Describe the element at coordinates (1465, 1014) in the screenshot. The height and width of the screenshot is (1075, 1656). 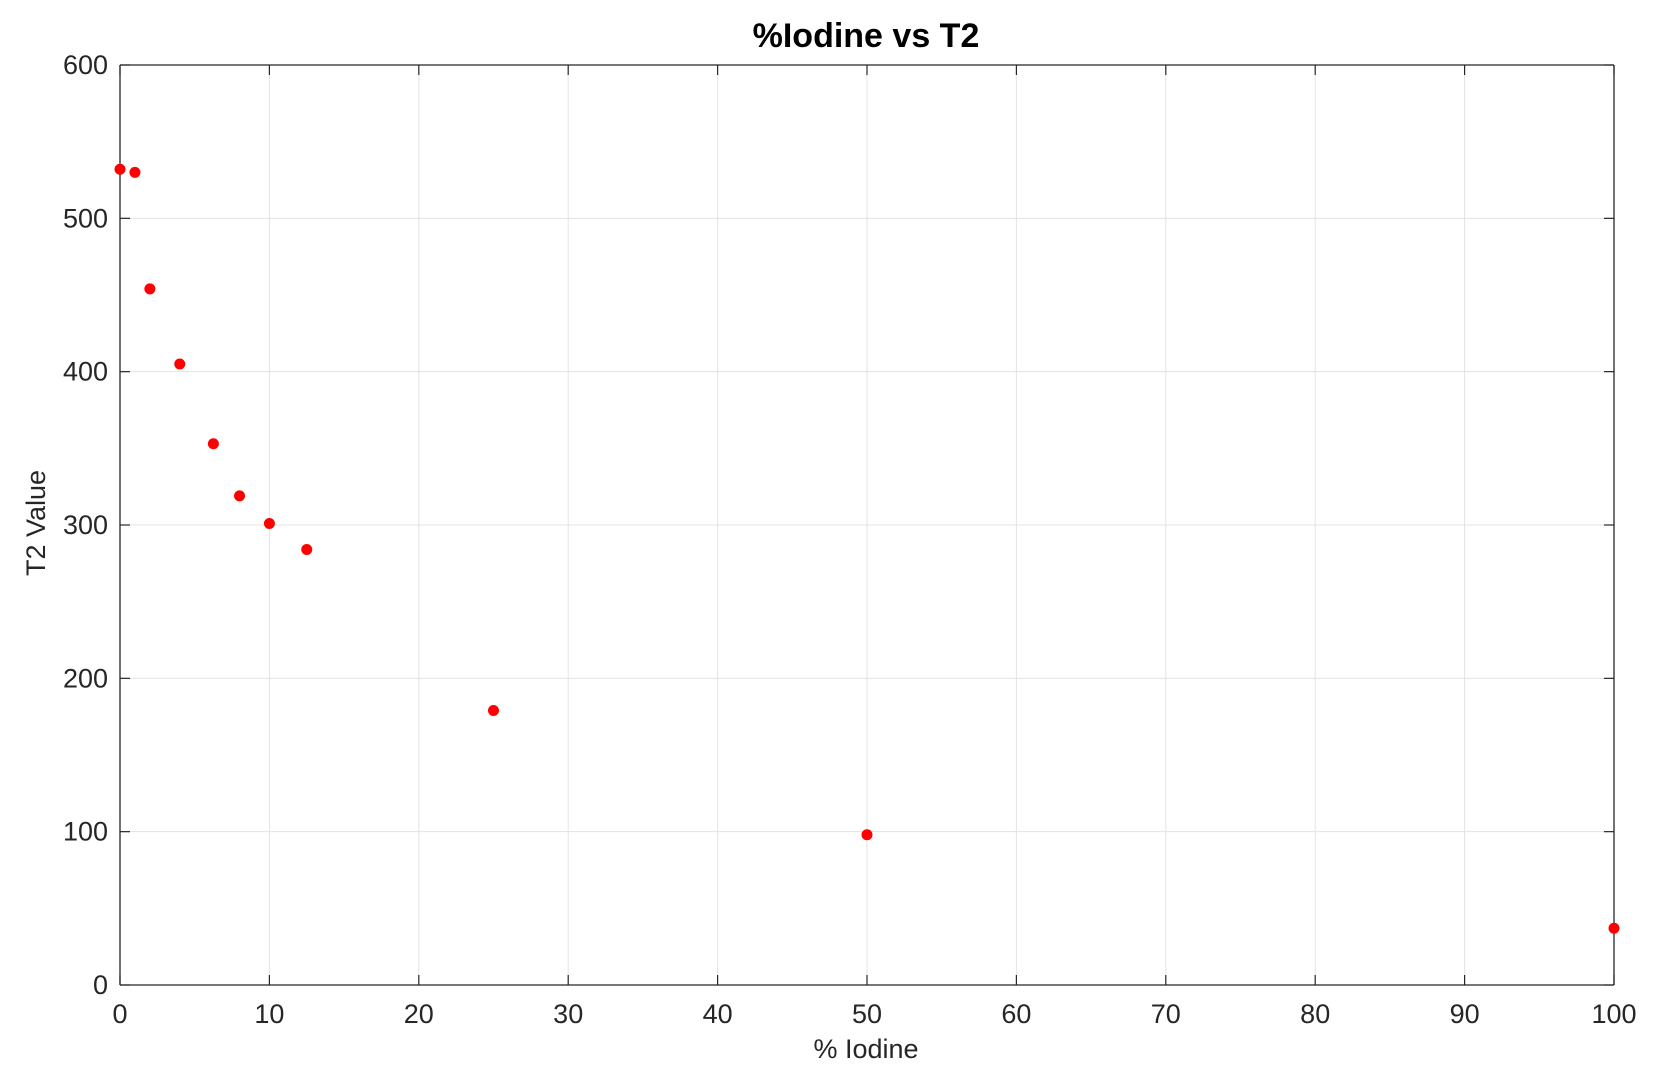
I see `x-tick-label: 90` at that location.